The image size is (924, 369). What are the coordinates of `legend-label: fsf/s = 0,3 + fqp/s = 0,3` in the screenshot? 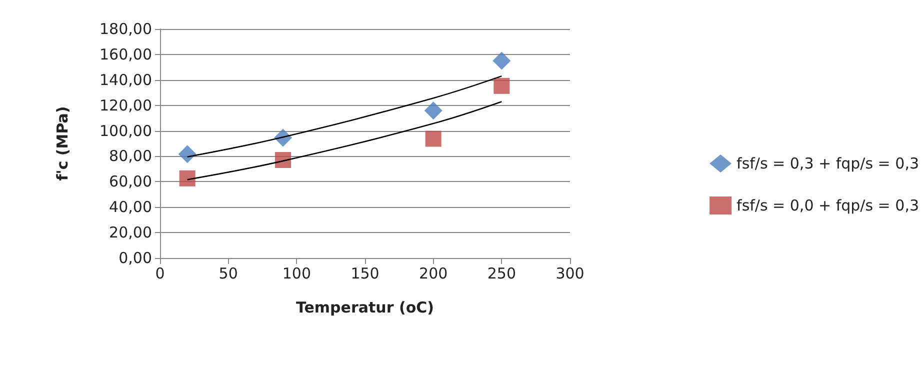 It's located at (828, 163).